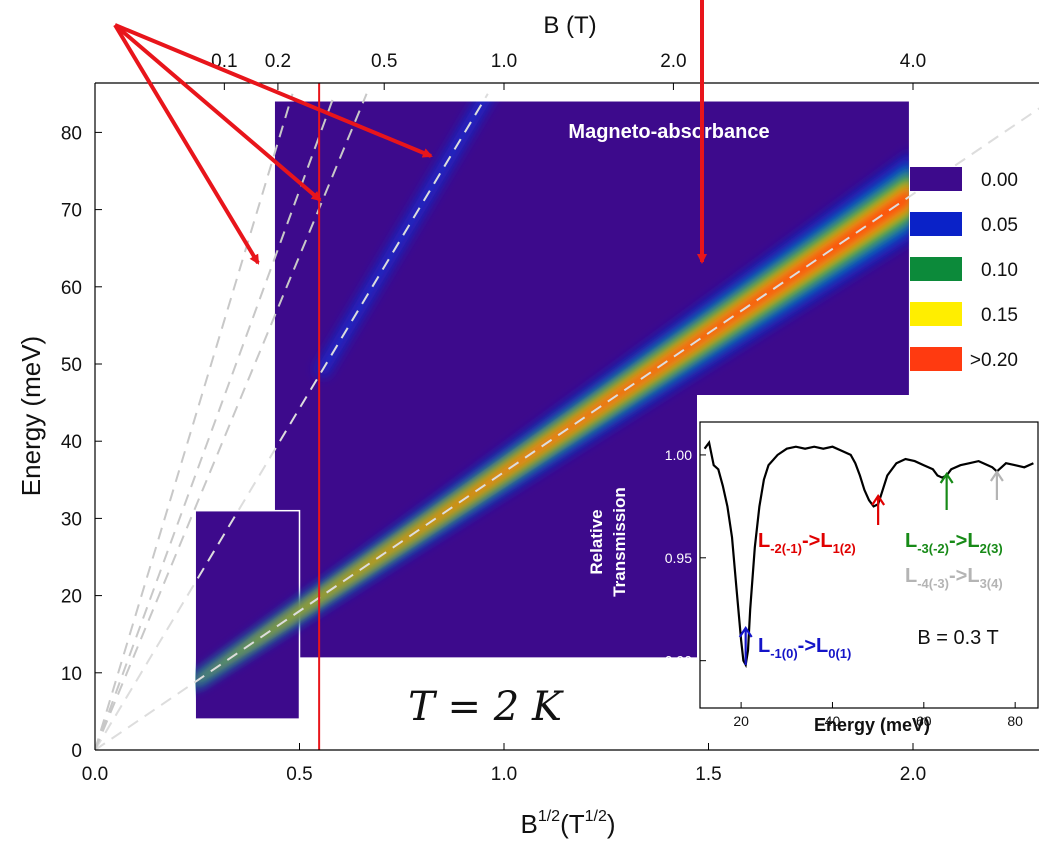  Describe the element at coordinates (384, 61) in the screenshot. I see `top-tick-label: 0.5` at that location.